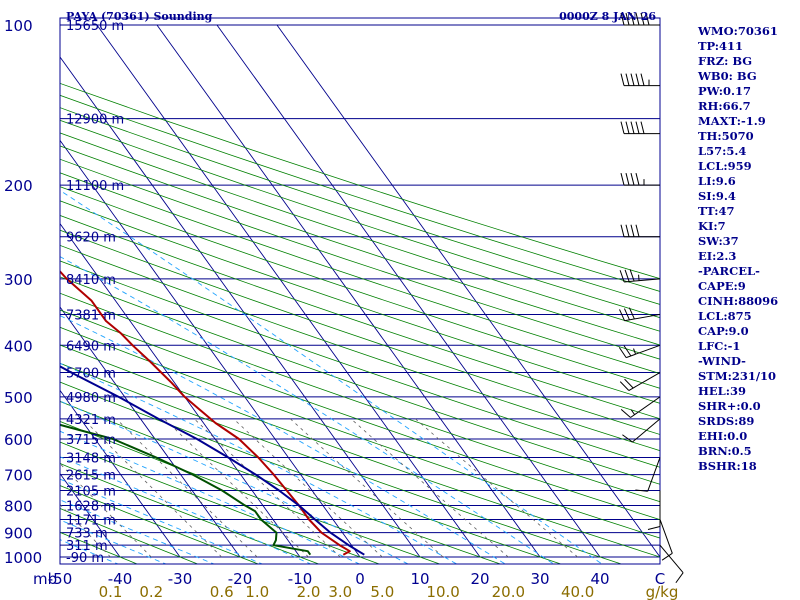 The height and width of the screenshot is (600, 800). Describe the element at coordinates (725, 316) in the screenshot. I see `index-line: LCL:875` at that location.